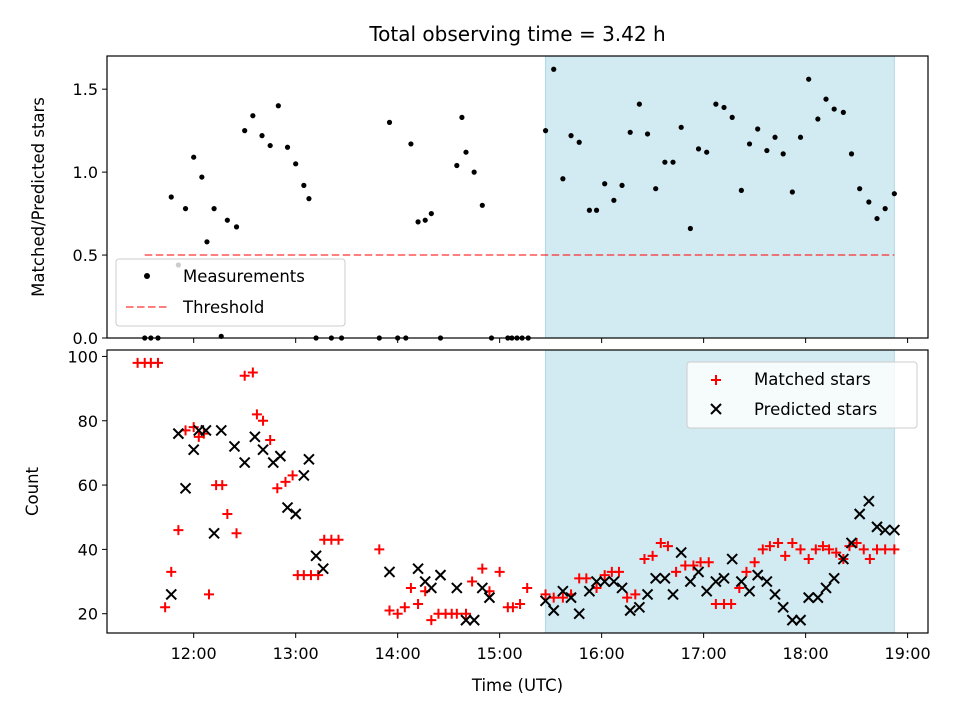  Describe the element at coordinates (85, 172) in the screenshot. I see `top-y-tick-label: 1.0` at that location.